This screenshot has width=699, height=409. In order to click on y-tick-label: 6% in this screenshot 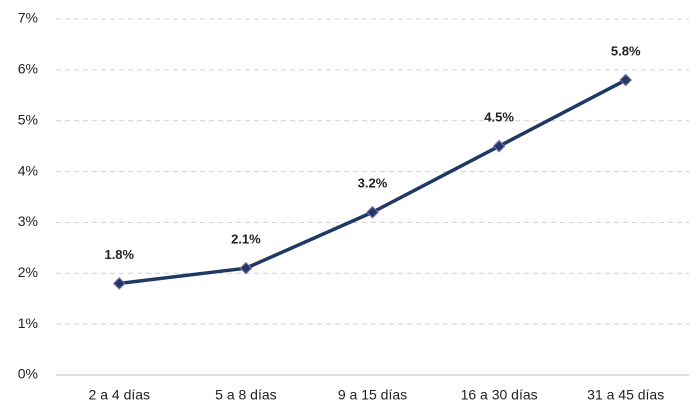, I will do `click(28, 69)`.